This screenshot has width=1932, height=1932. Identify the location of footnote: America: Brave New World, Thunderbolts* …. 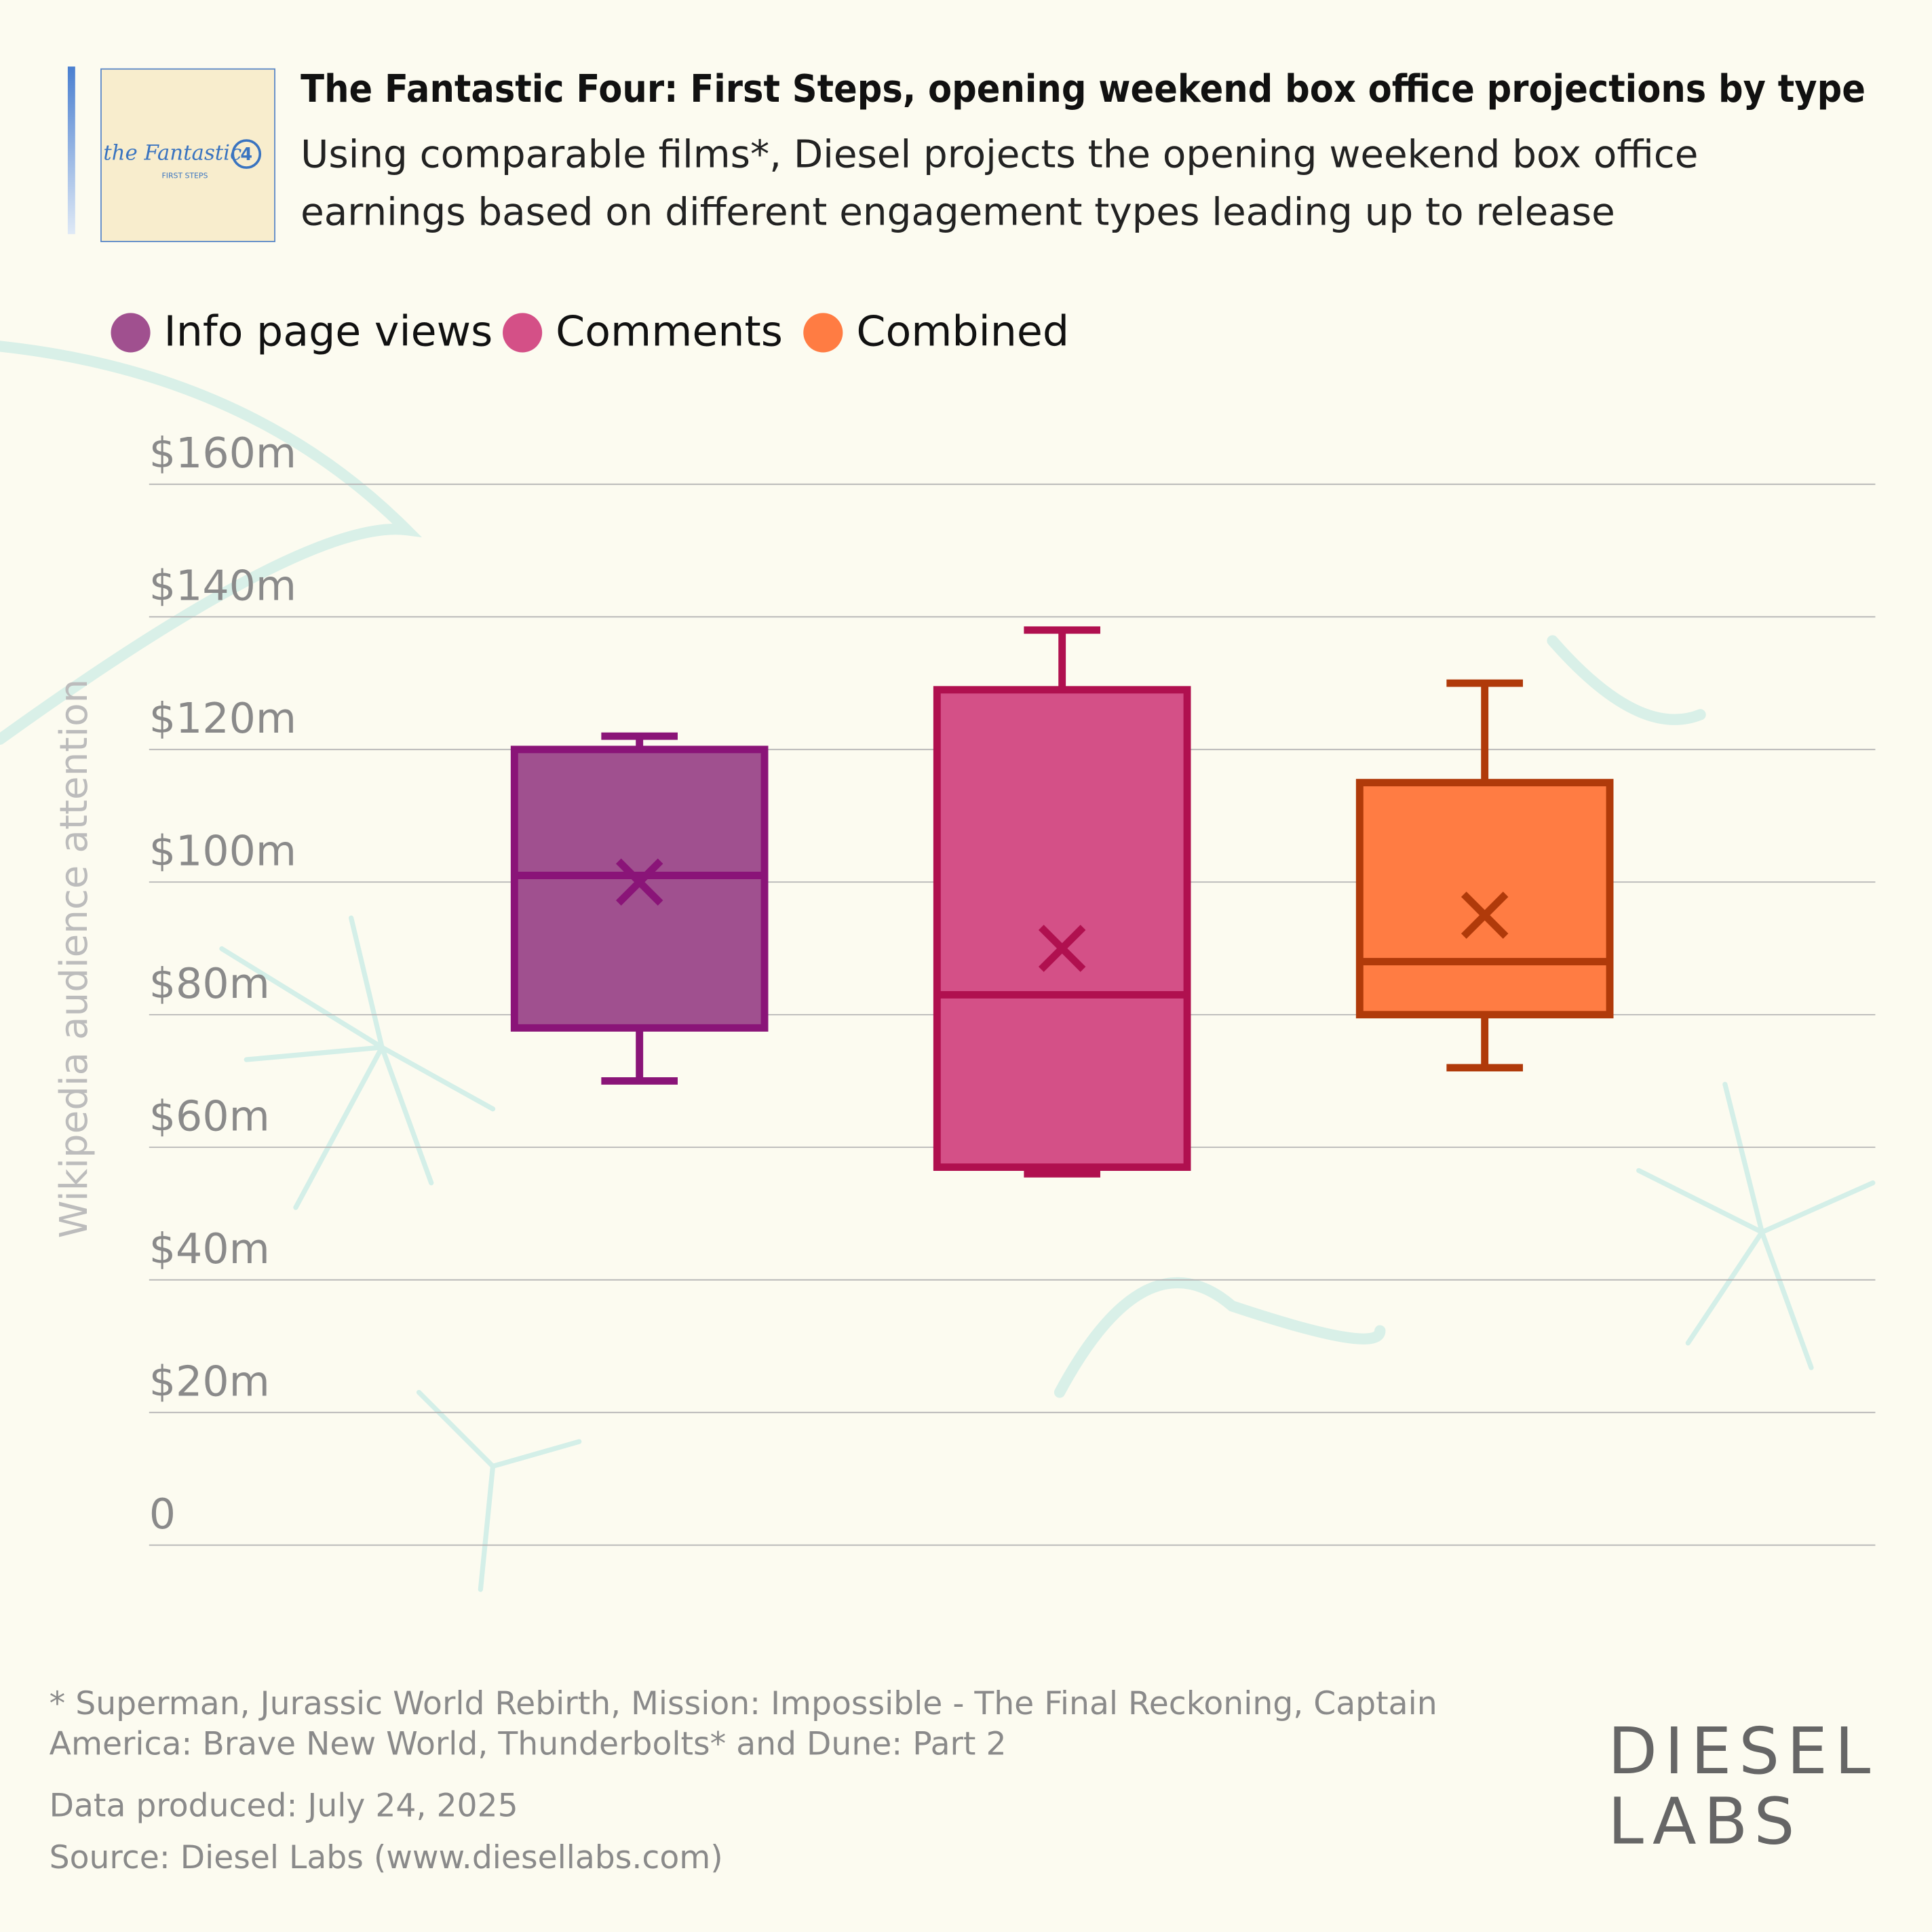
(528, 1744).